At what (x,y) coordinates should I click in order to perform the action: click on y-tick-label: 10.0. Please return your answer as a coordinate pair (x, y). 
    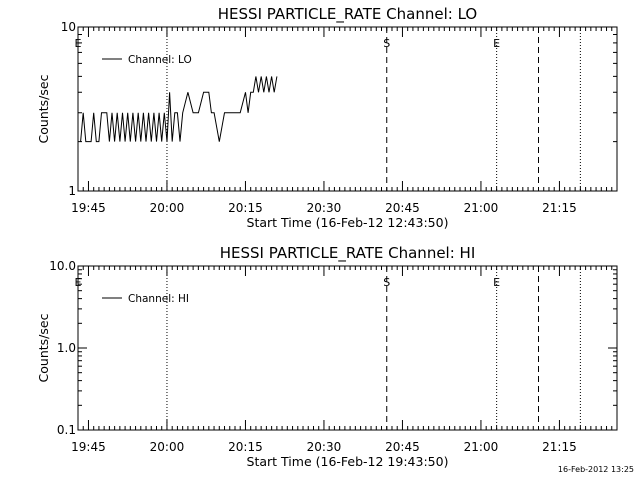
    Looking at the image, I should click on (62, 266).